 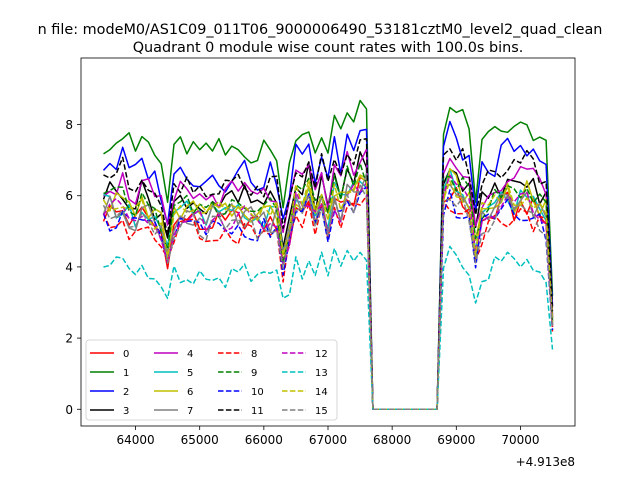 What do you see at coordinates (126, 373) in the screenshot?
I see `legend-label: 1` at bounding box center [126, 373].